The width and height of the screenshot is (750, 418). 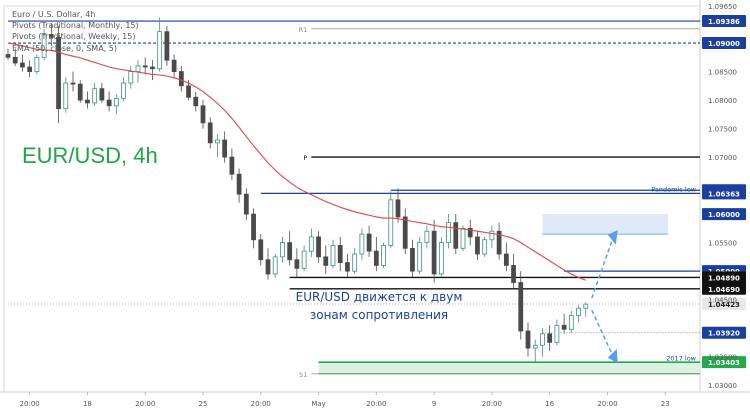 I want to click on price-tick-label: 1.03500, so click(x=722, y=358).